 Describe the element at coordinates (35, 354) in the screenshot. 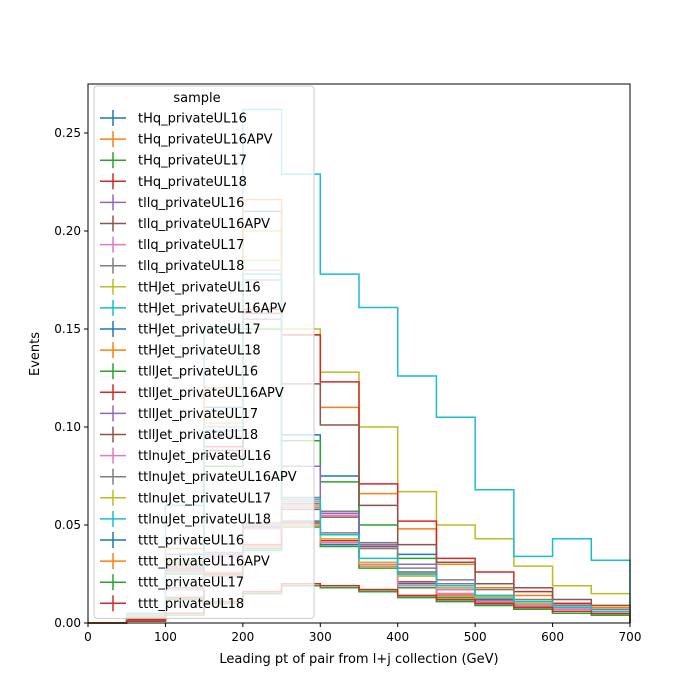

I see `y-axis-label: Events` at that location.